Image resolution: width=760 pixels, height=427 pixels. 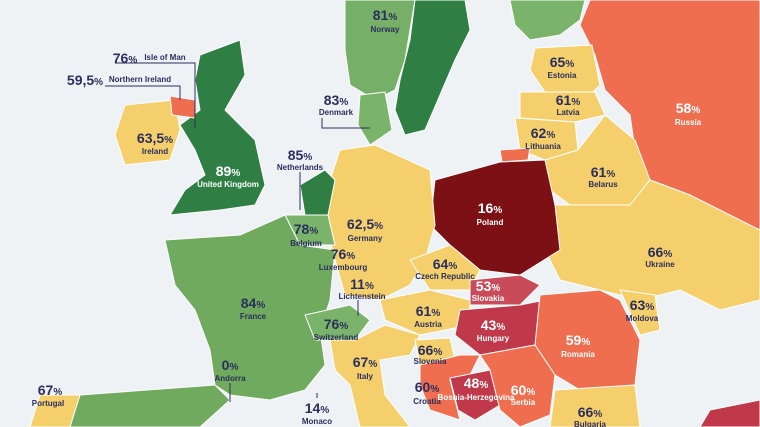 What do you see at coordinates (336, 100) in the screenshot?
I see `region-value: 83%` at bounding box center [336, 100].